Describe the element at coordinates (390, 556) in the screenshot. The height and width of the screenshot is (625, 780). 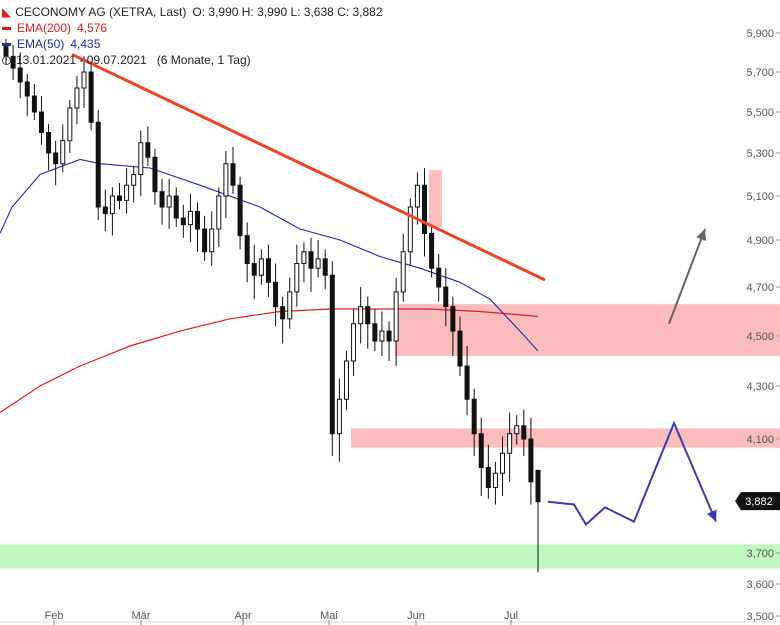
I see `support-zone` at that location.